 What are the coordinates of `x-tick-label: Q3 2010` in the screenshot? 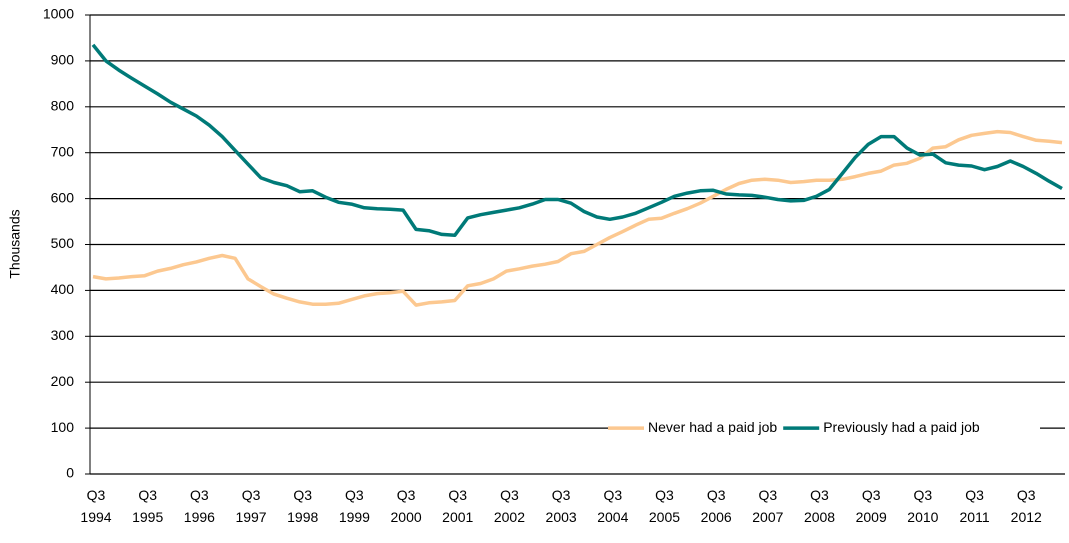 It's located at (922, 506).